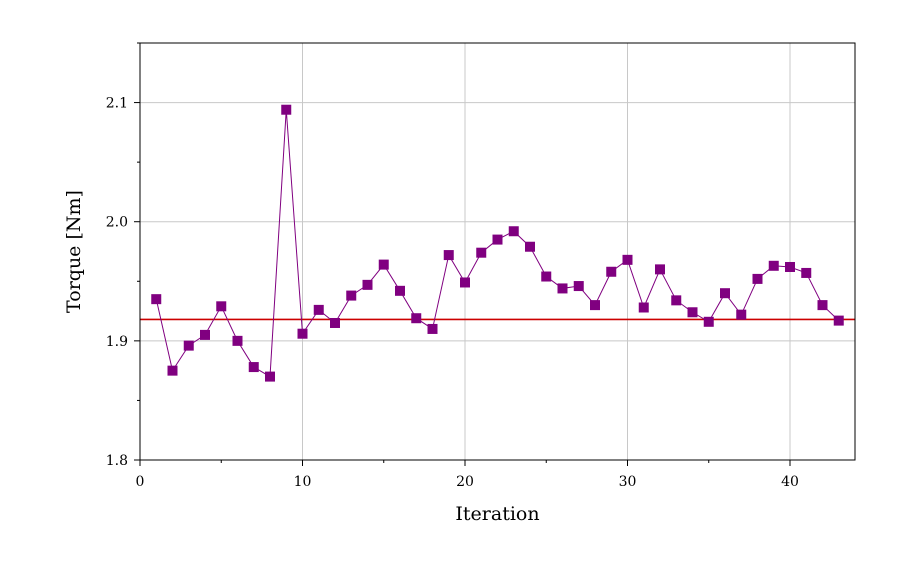 Image resolution: width=908 pixels, height=567 pixels. What do you see at coordinates (117, 104) in the screenshot?
I see `y-tick-label: 2.1` at bounding box center [117, 104].